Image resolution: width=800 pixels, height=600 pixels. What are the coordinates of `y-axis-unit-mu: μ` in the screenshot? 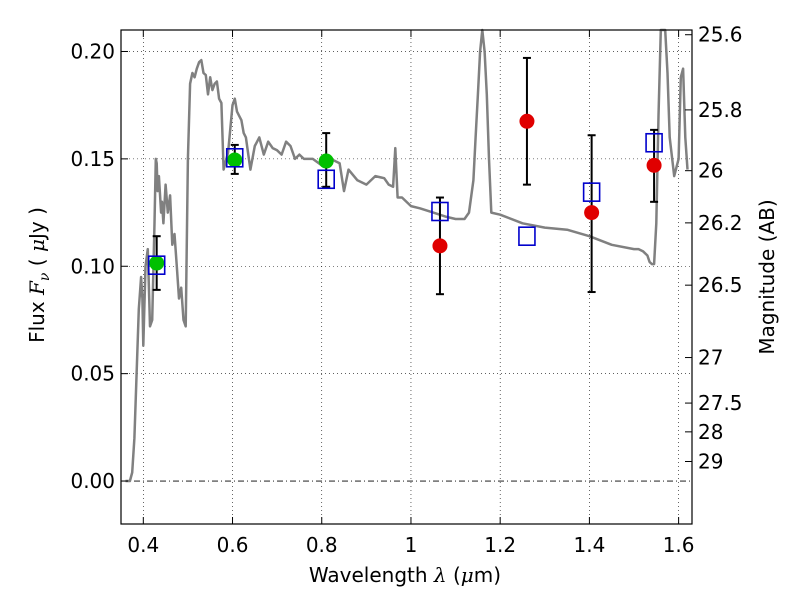 It's located at (37, 245).